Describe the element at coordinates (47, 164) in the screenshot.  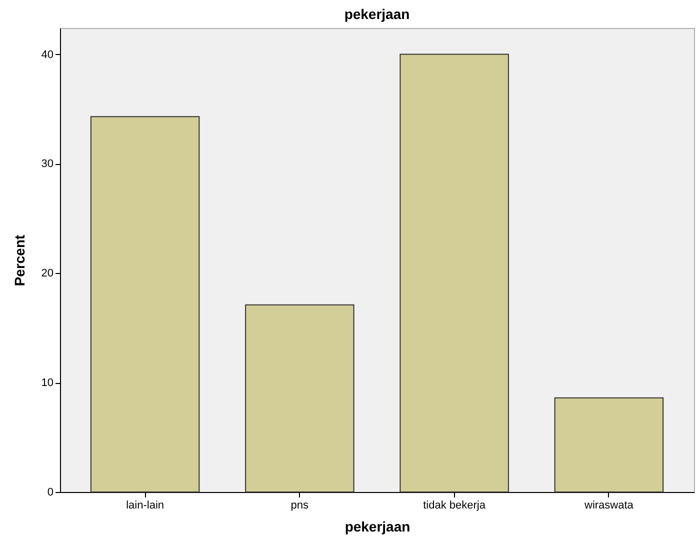
I see `y-tick-label: 30` at that location.